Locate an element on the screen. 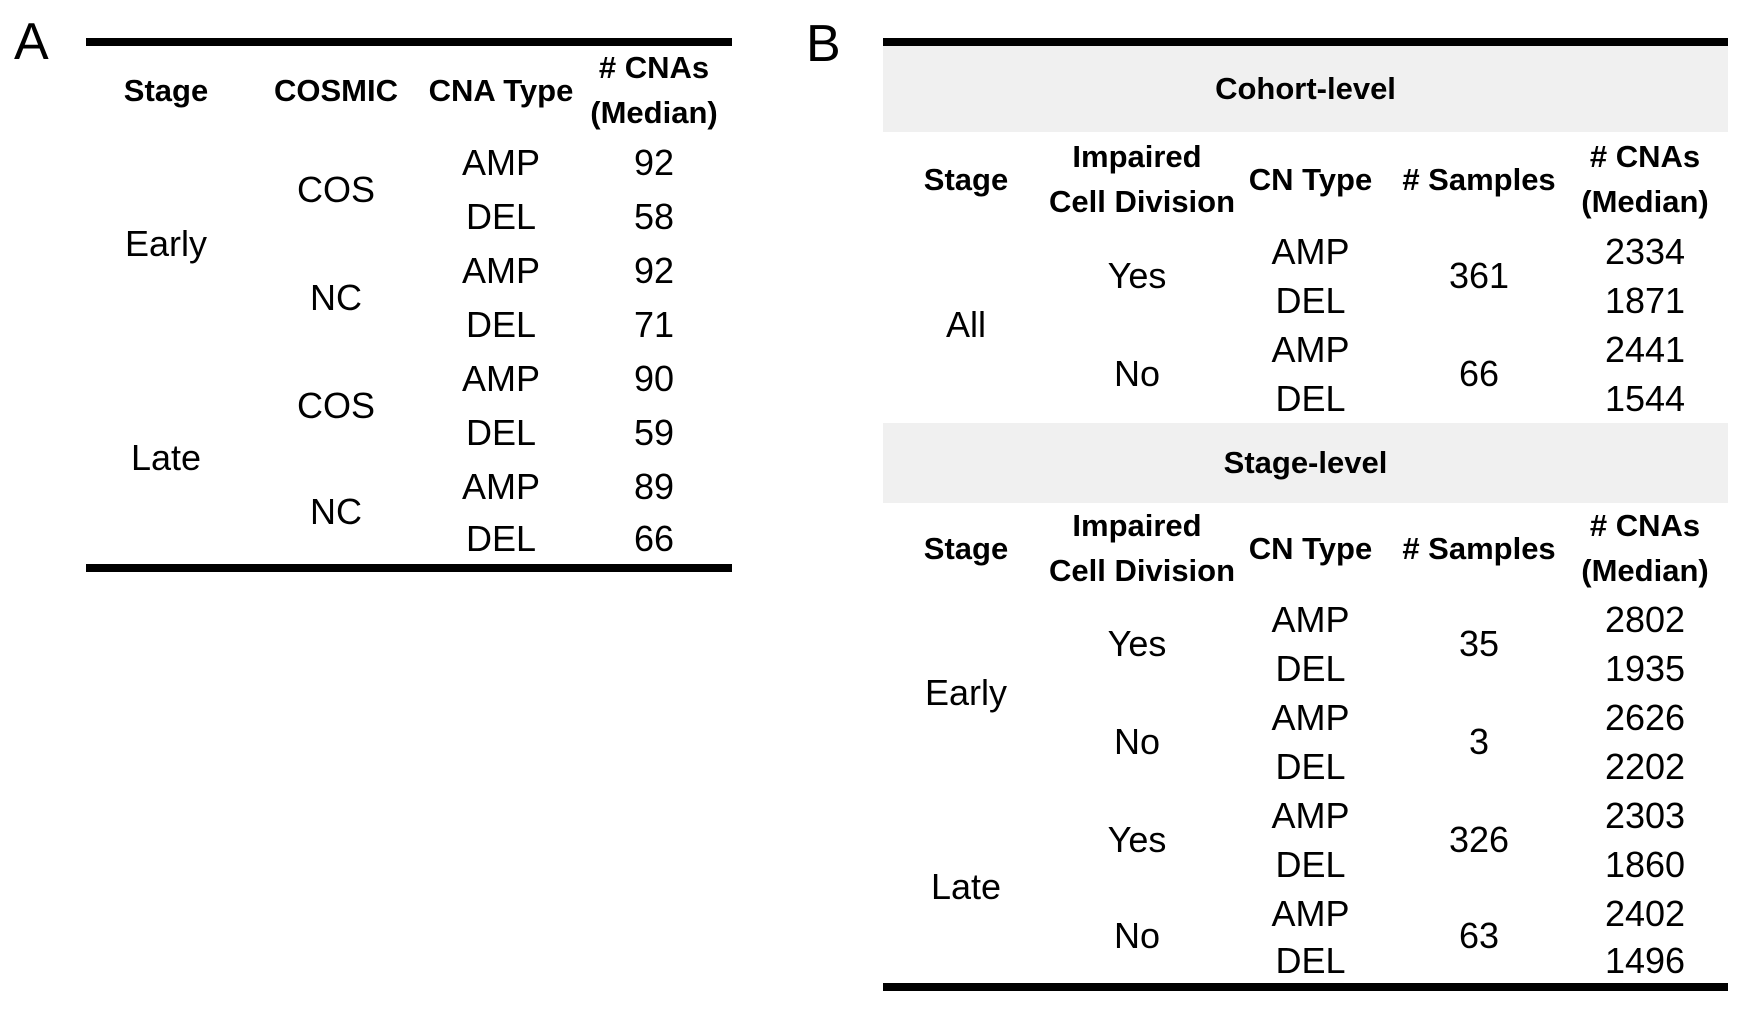  section-band-stage-level: Stage-level is located at coordinates (1305, 463).